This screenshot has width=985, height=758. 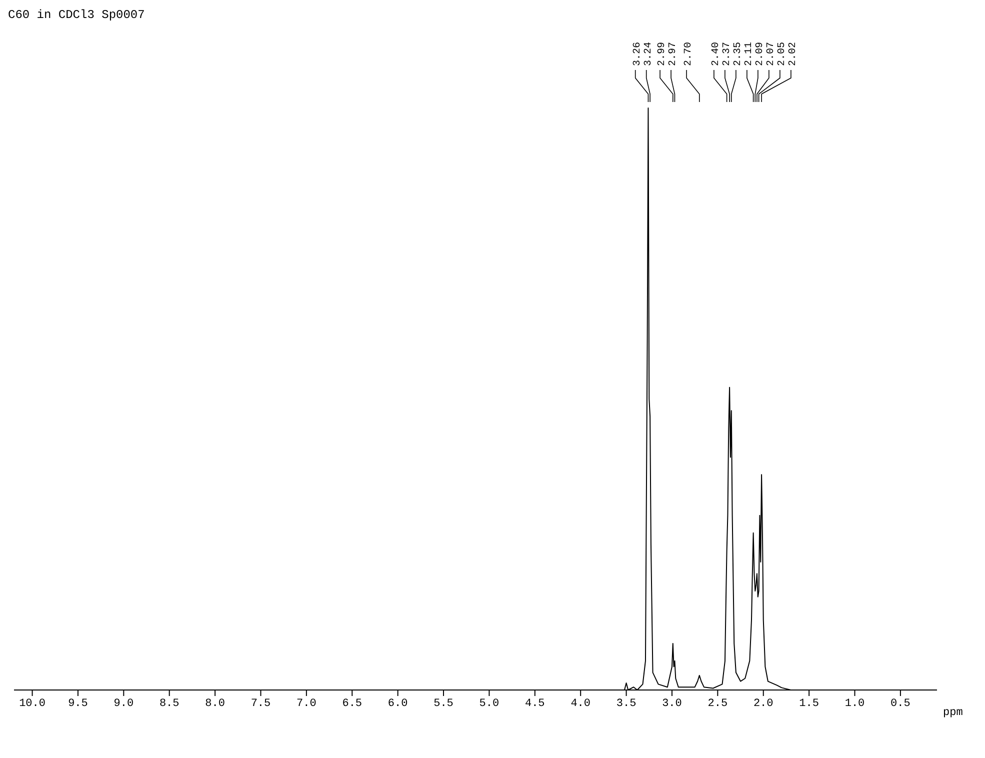 I want to click on annotation: 2.37, so click(x=727, y=54).